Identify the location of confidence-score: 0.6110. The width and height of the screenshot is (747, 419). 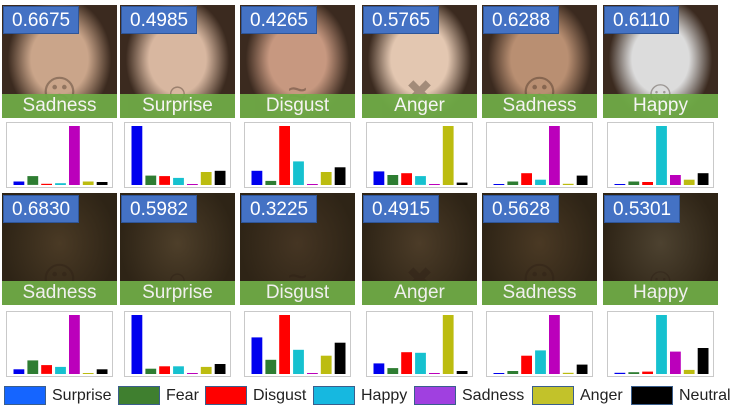
(641, 20).